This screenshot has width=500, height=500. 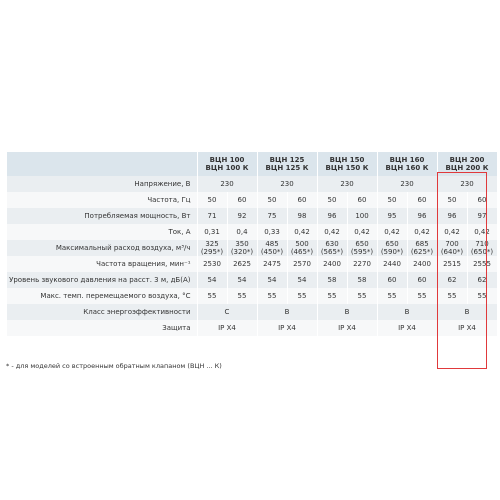 I want to click on spec-row: Напряжение, В 230 230 230 230 230, so click(x=251, y=184).